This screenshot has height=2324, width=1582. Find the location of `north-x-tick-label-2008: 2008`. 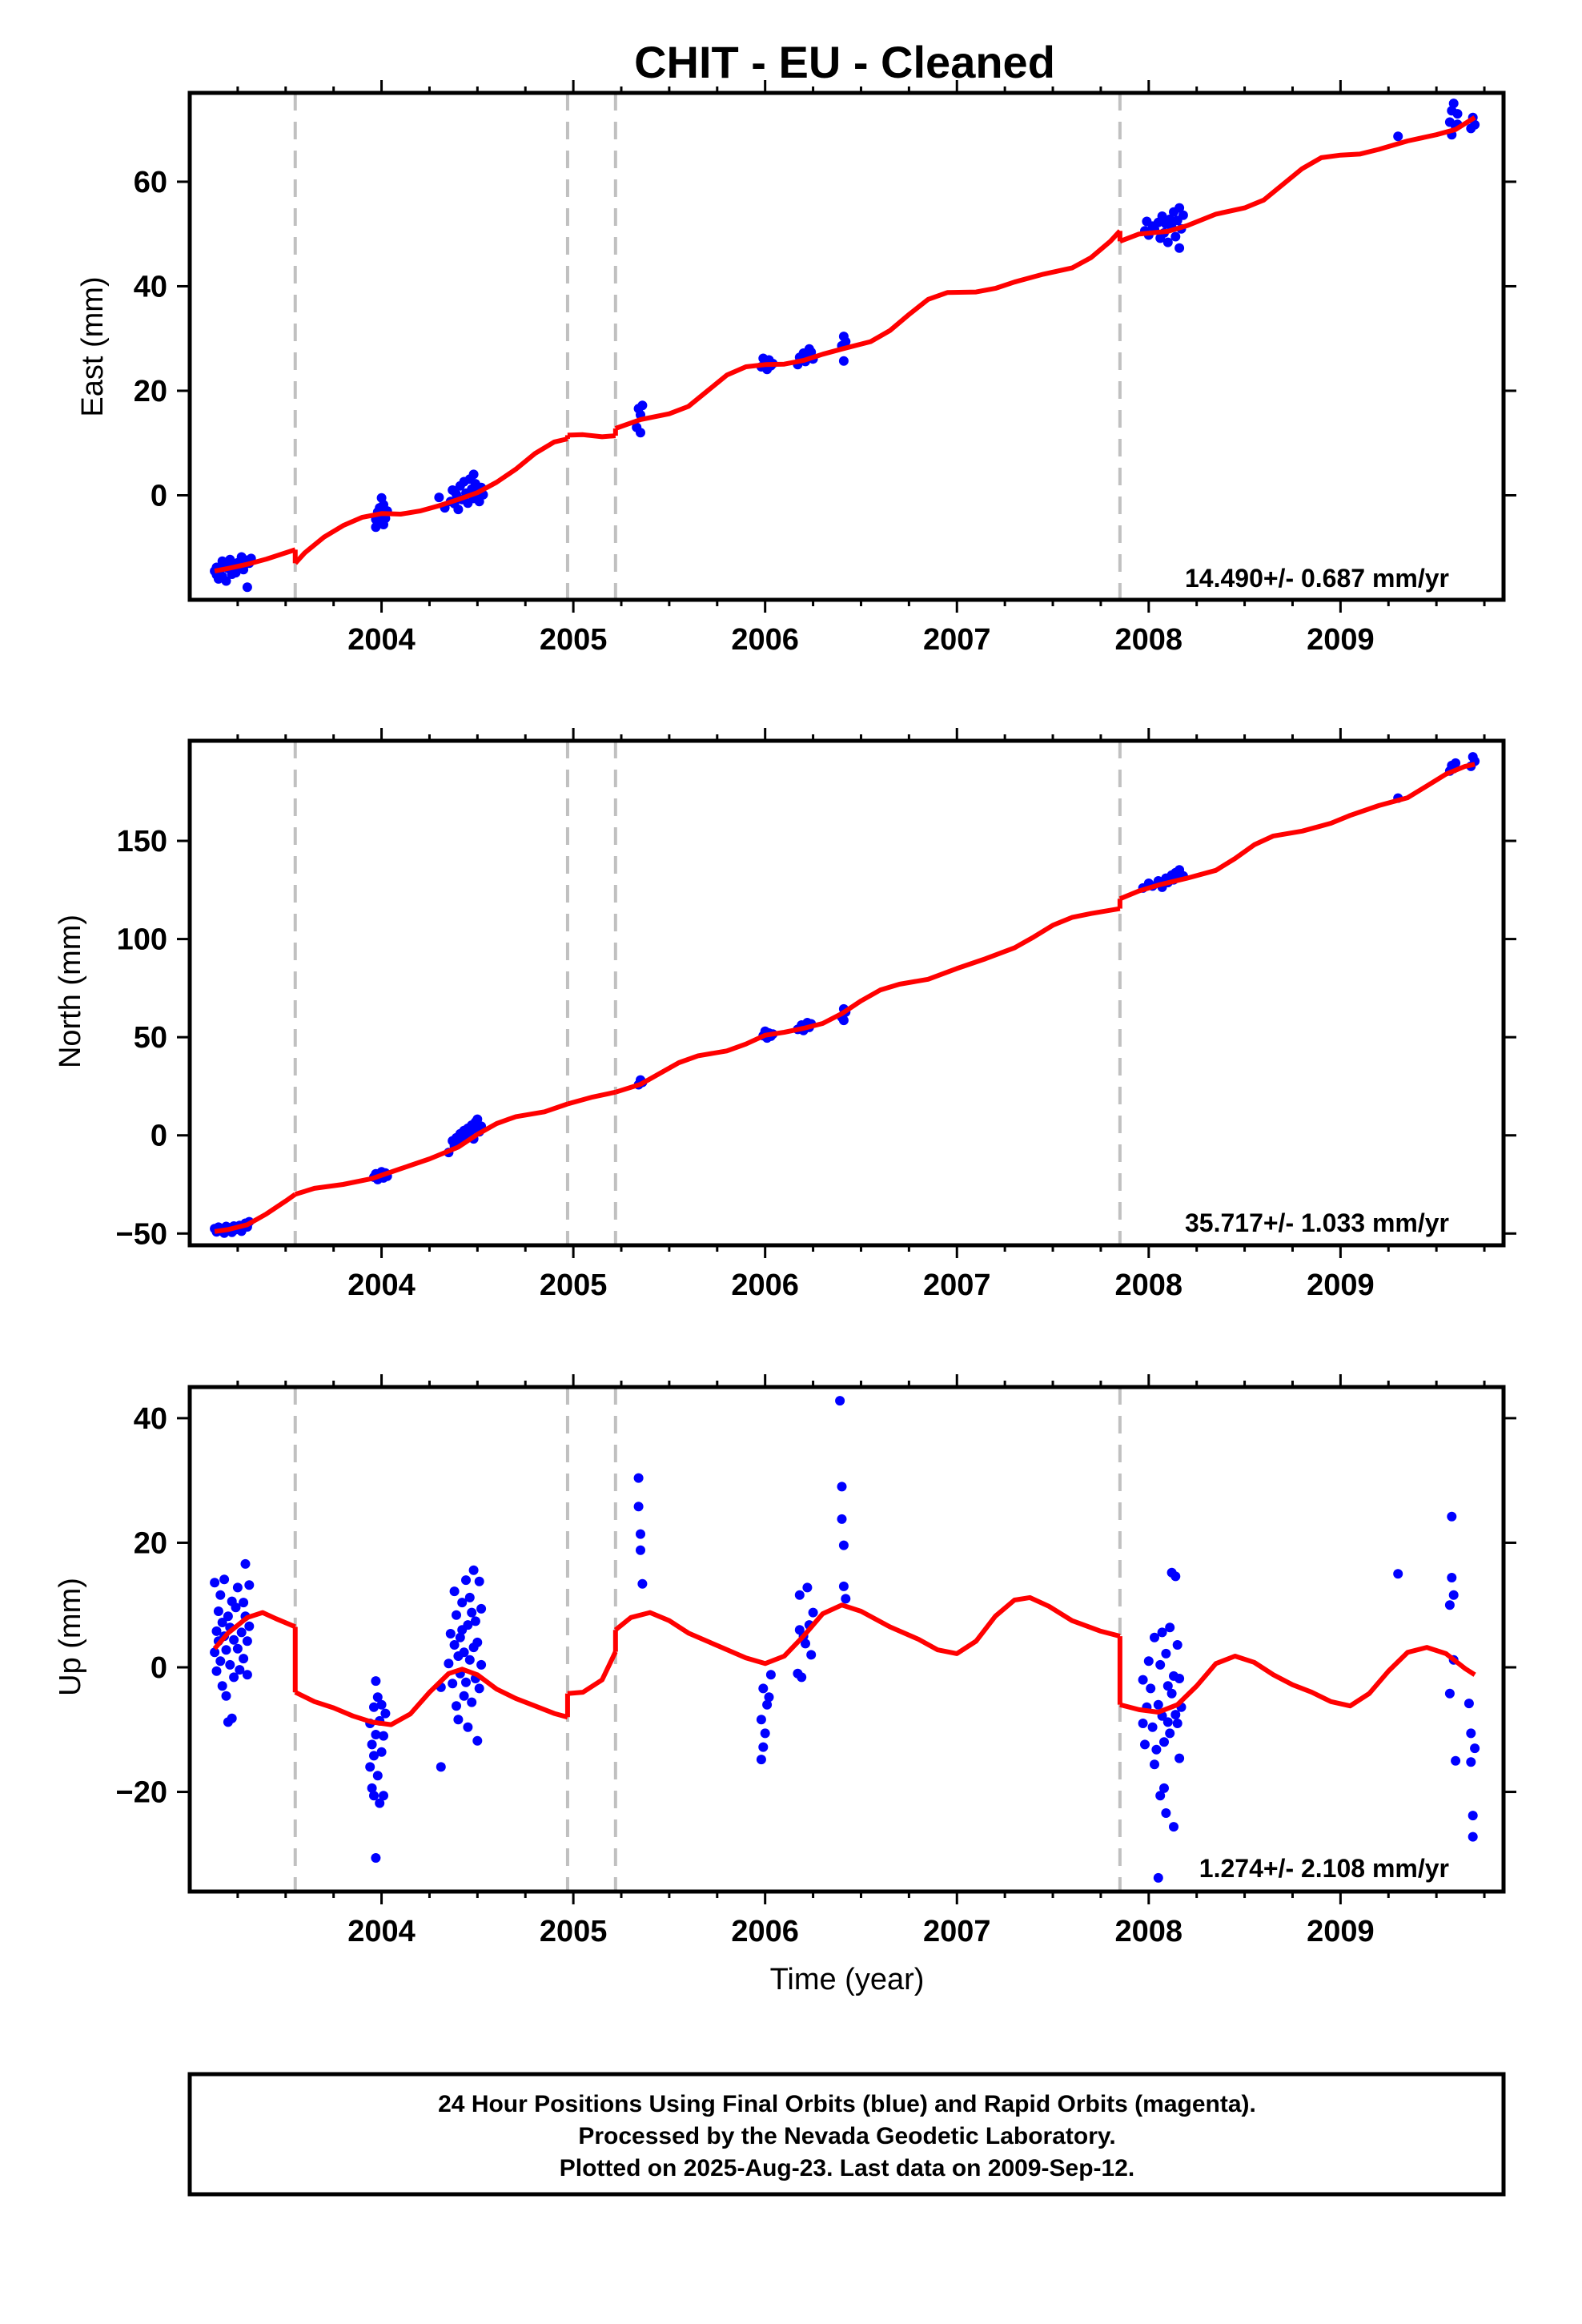

north-x-tick-label-2008: 2008 is located at coordinates (1149, 1285).